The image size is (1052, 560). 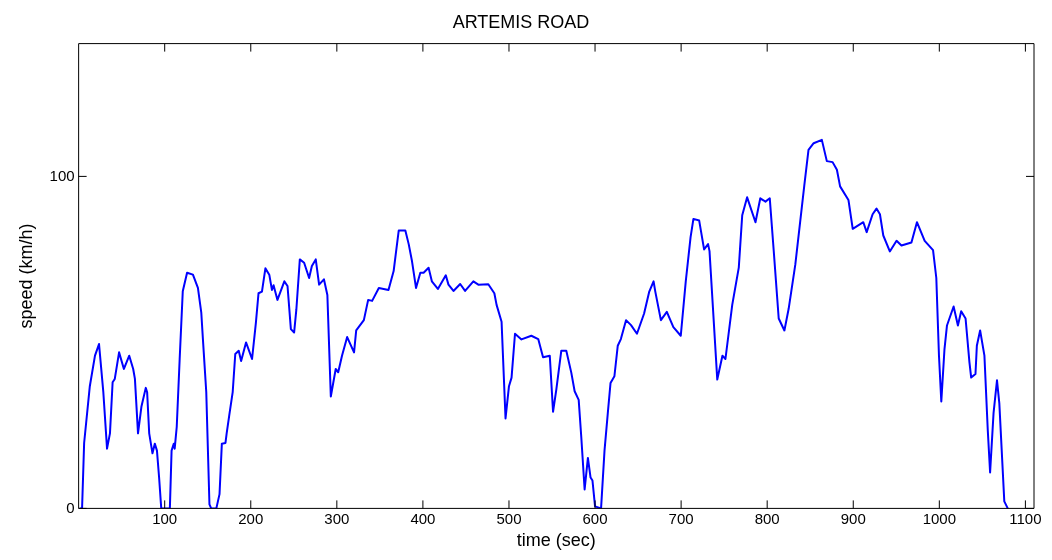 I want to click on x-axis-title: time (sec), so click(x=556, y=540).